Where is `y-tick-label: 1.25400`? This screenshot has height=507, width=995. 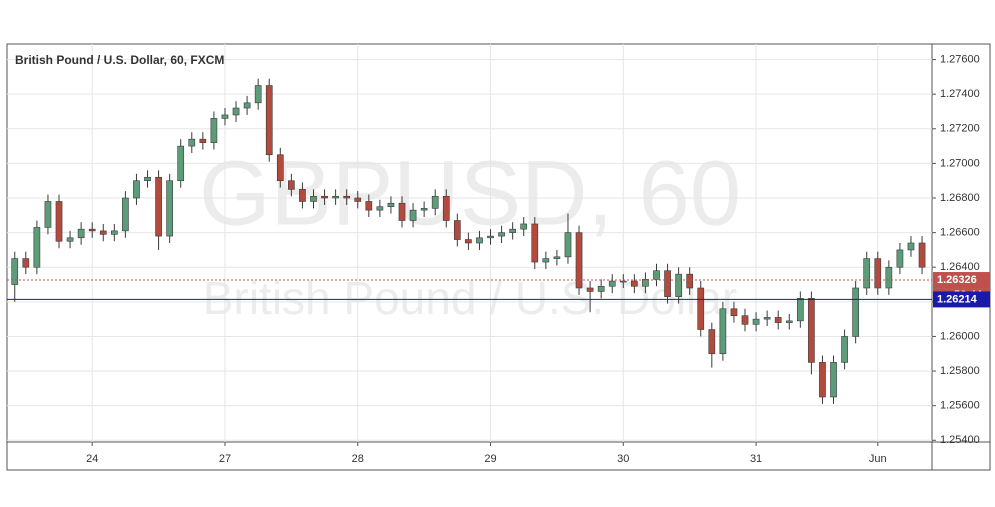 y-tick-label: 1.25400 is located at coordinates (960, 440).